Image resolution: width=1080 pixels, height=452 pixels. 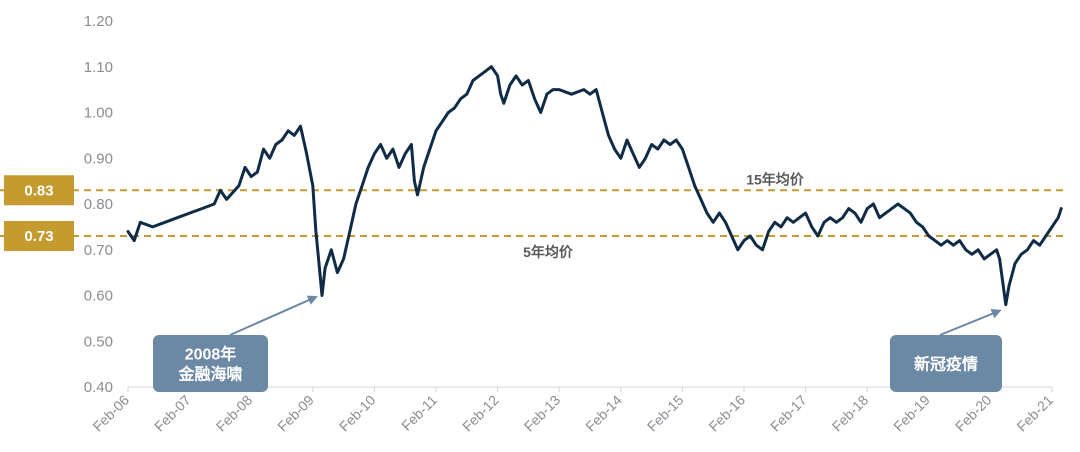 What do you see at coordinates (911, 413) in the screenshot?
I see `x-tick-label: Feb-19` at bounding box center [911, 413].